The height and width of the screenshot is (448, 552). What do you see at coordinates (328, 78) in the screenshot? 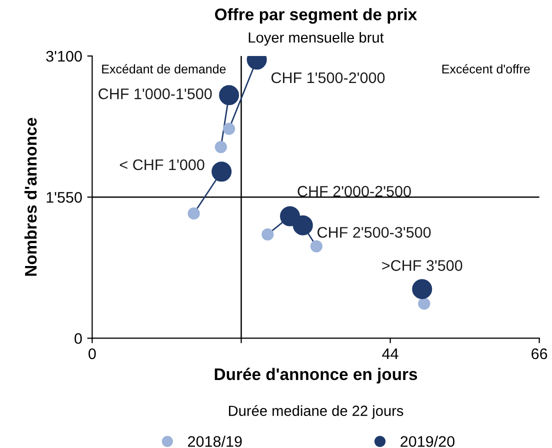
I see `annotation: CHF 1'500-2'000` at bounding box center [328, 78].